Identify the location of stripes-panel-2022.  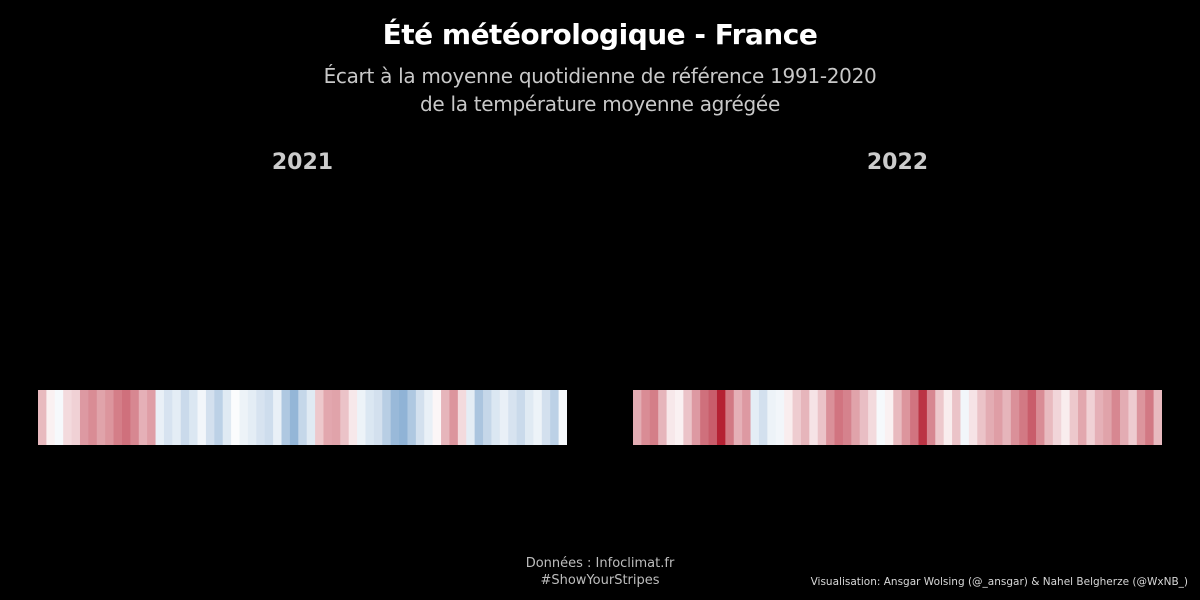
(897, 417).